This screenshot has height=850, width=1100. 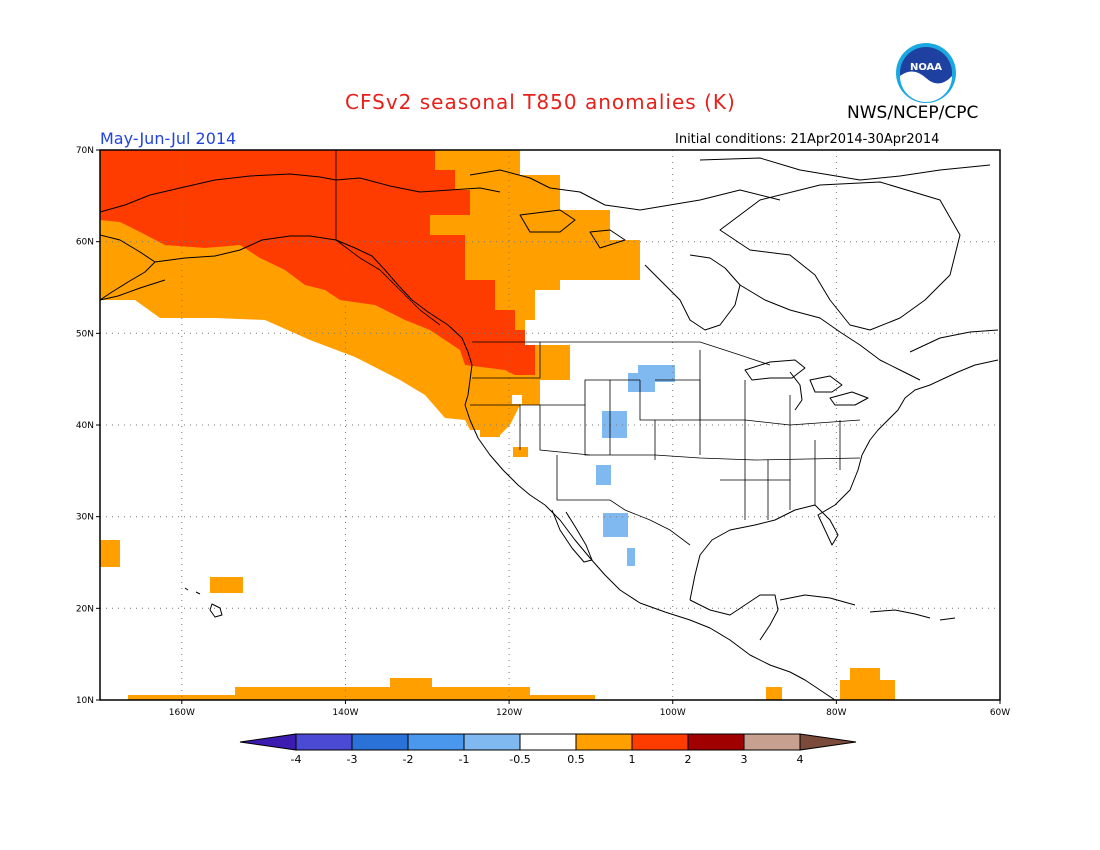 What do you see at coordinates (168, 138) in the screenshot?
I see `forecast-period: May-Jun-Jul 2014` at bounding box center [168, 138].